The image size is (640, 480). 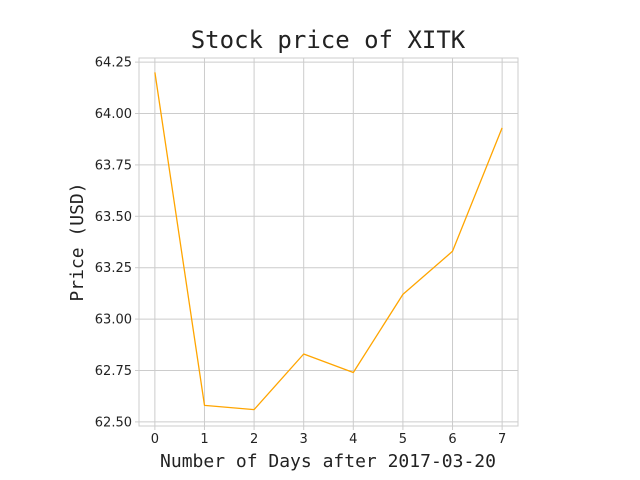 I want to click on x-axis-label: Number of Days after 2017-03-20, so click(x=328, y=461).